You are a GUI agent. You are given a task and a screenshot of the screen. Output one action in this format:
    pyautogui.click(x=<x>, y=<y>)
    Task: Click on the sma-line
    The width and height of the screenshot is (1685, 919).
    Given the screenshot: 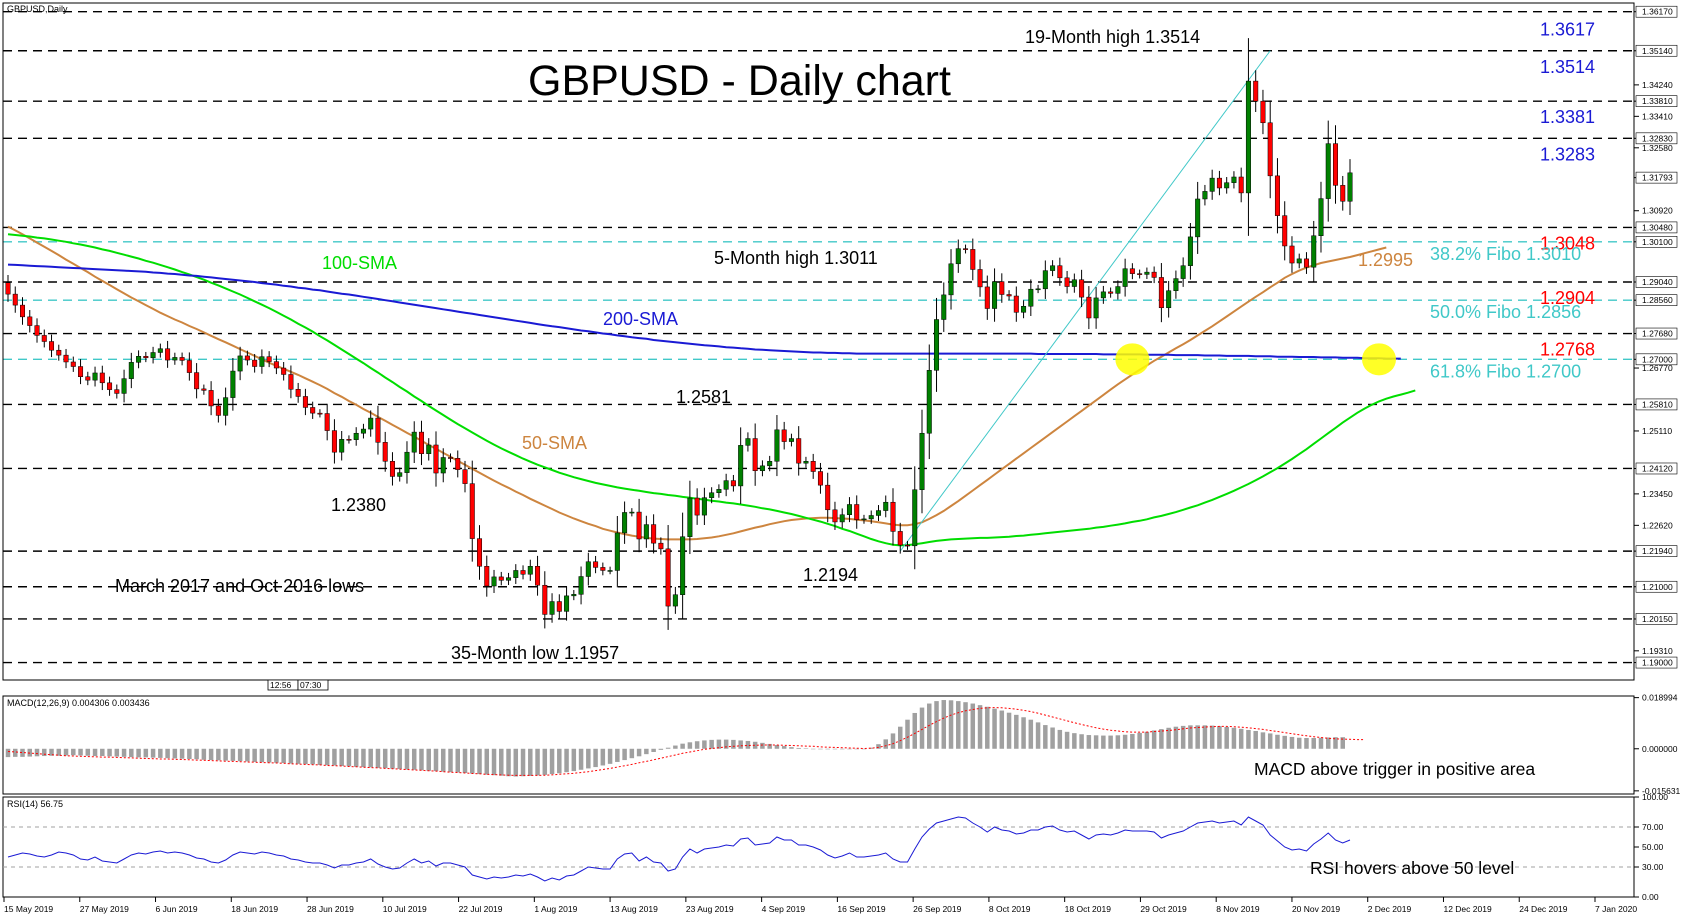 What is the action you would take?
    pyautogui.click(x=704, y=311)
    